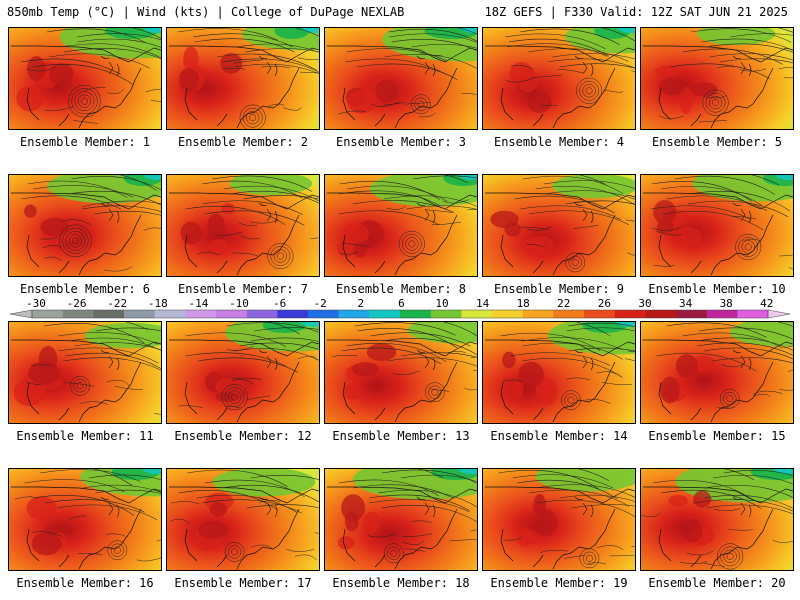  What do you see at coordinates (85, 436) in the screenshot?
I see `ensemble-member-label: Ensemble Member: 11` at bounding box center [85, 436].